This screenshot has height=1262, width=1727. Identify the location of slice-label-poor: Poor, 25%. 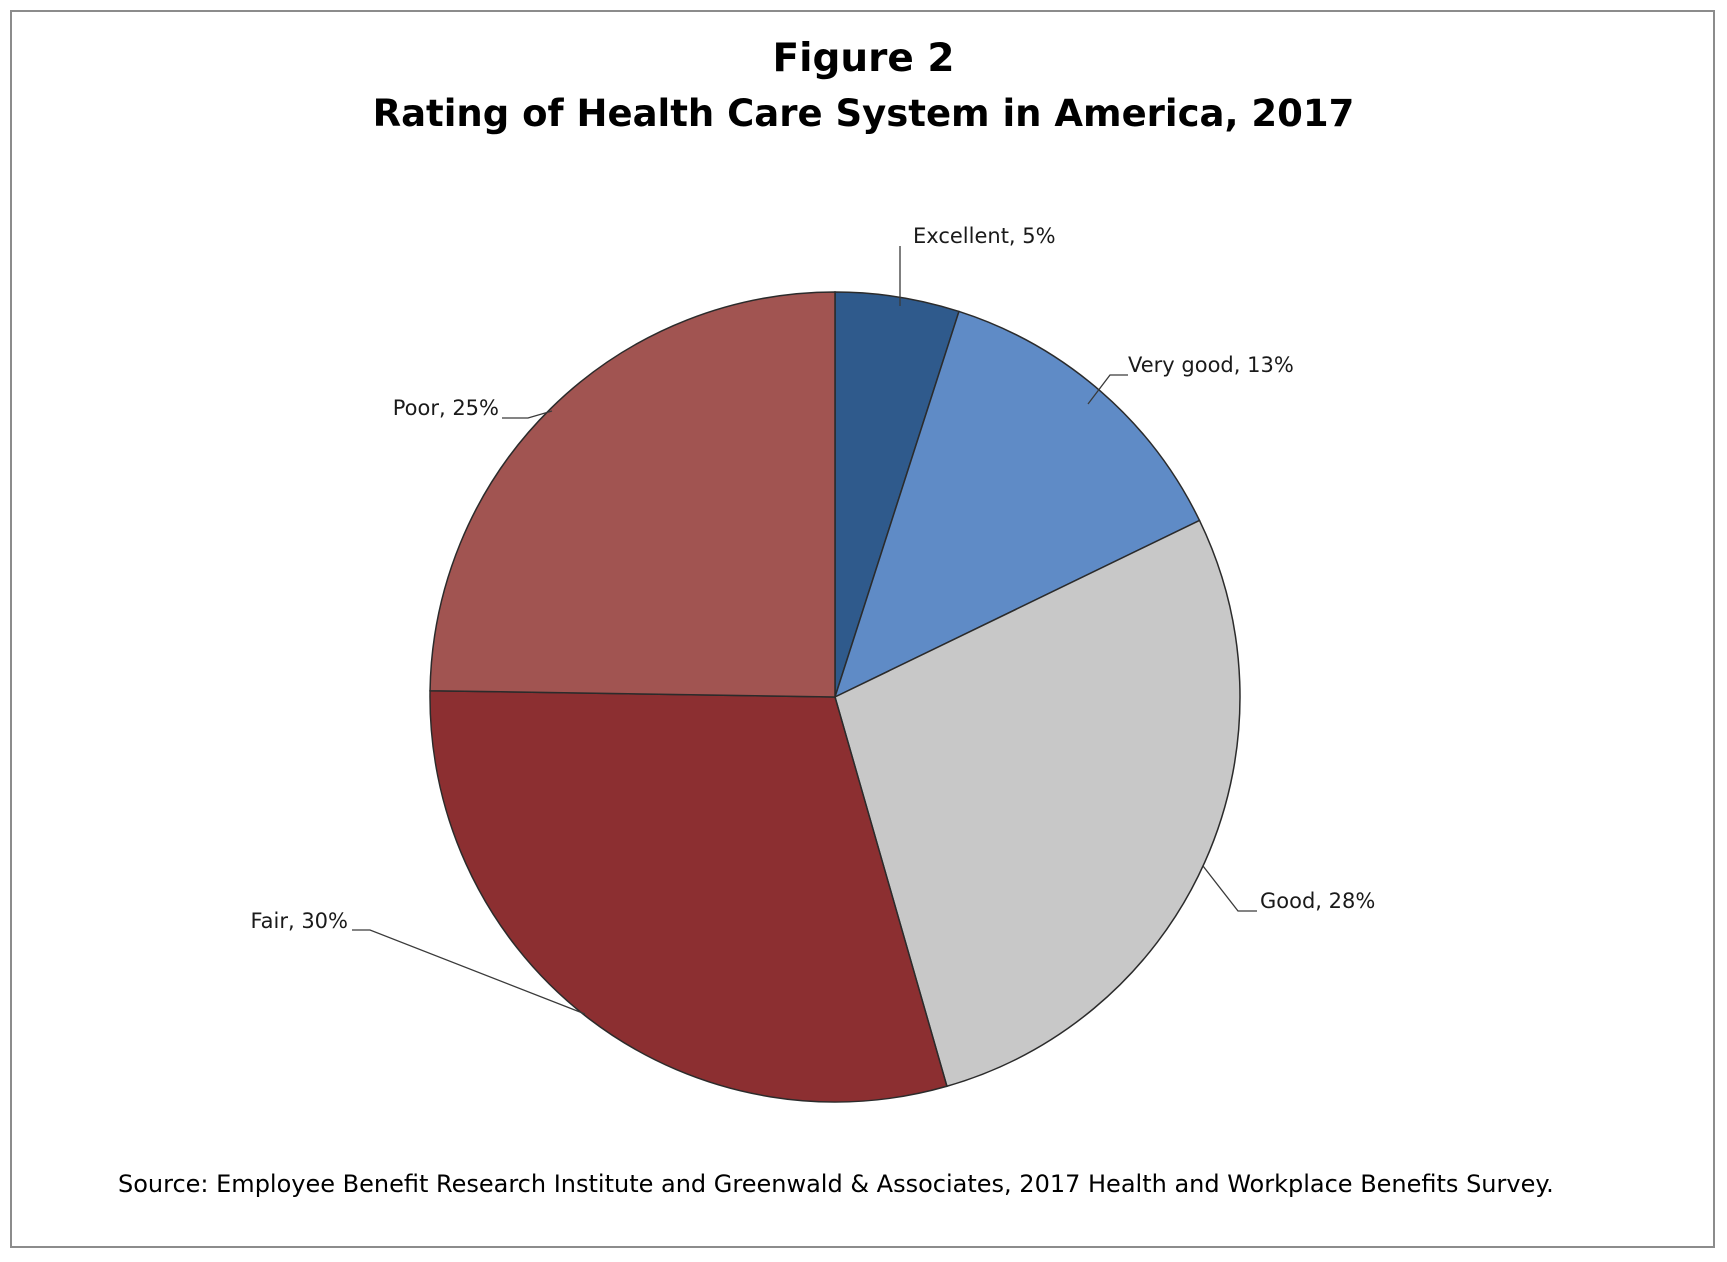
(446, 408).